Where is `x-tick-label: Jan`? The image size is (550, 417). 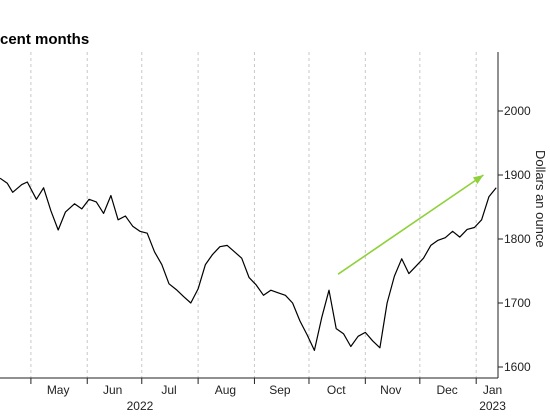
x-tick-label: Jan is located at coordinates (492, 390).